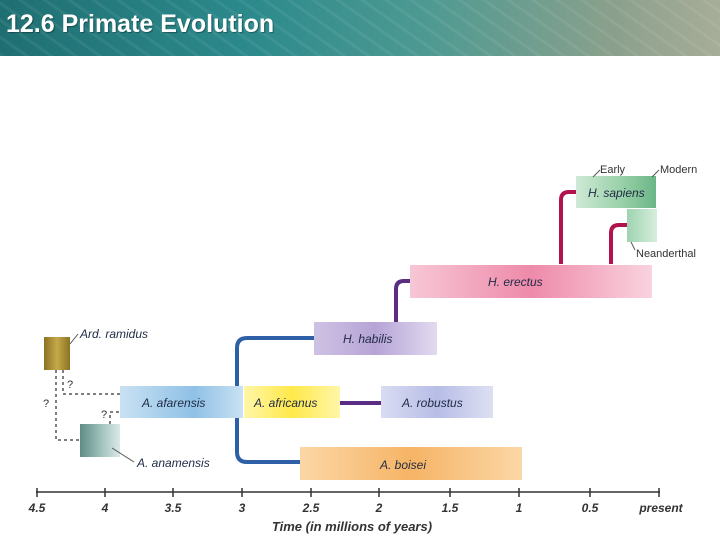  What do you see at coordinates (311, 508) in the screenshot?
I see `axis-tick-label: 2.5` at bounding box center [311, 508].